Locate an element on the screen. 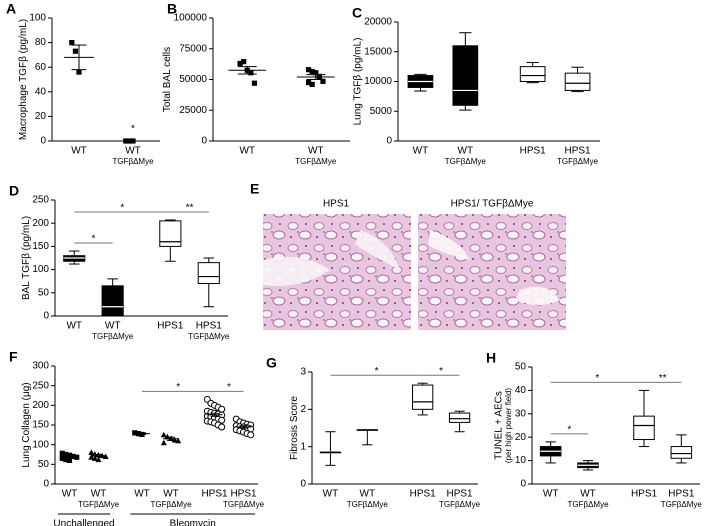  group-label: Unchallenged is located at coordinates (83, 522).